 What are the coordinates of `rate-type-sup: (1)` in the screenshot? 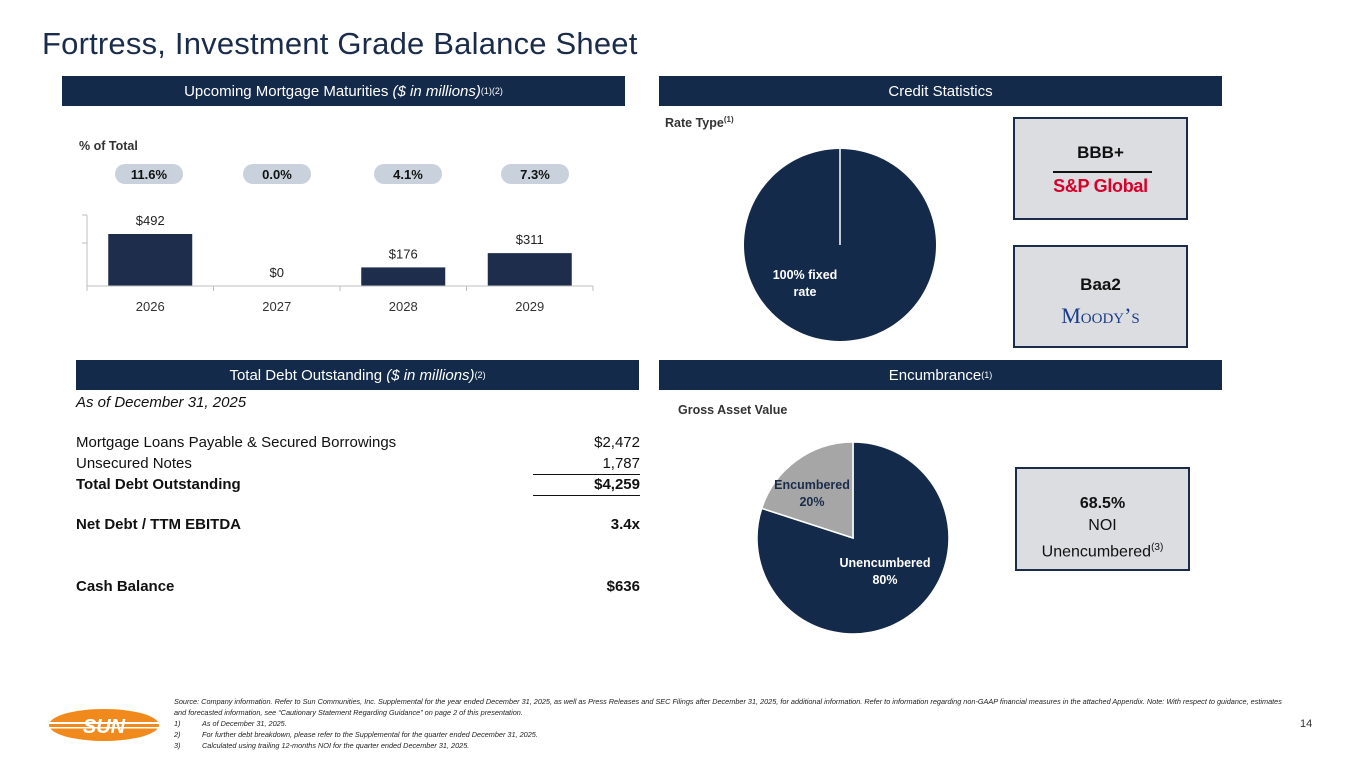 It's located at (728, 119).